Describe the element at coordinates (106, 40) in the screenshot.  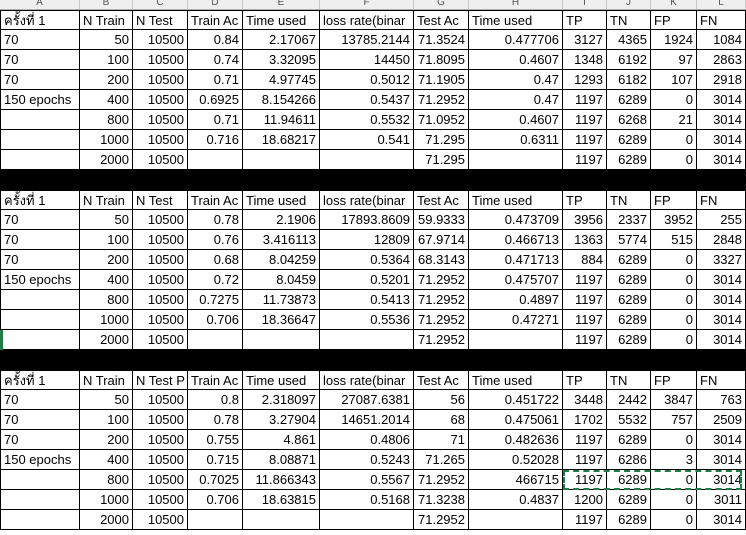
I see `table-cell: 50` at that location.